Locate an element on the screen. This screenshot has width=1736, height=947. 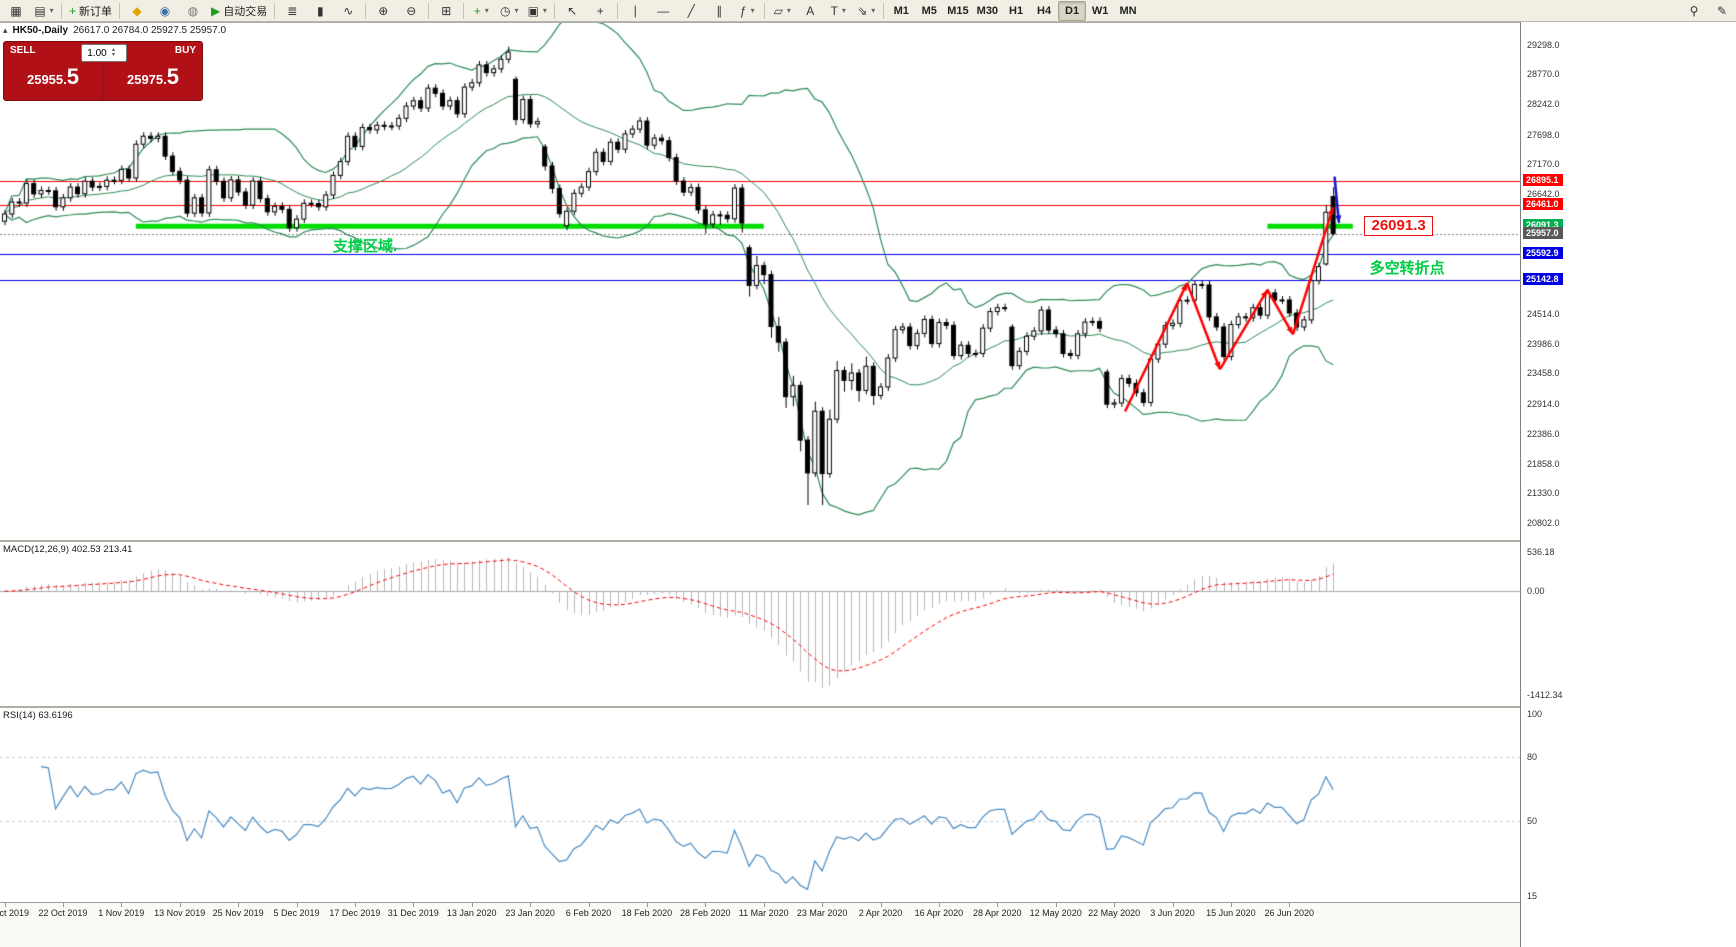
text-icon: A is located at coordinates (810, 11).